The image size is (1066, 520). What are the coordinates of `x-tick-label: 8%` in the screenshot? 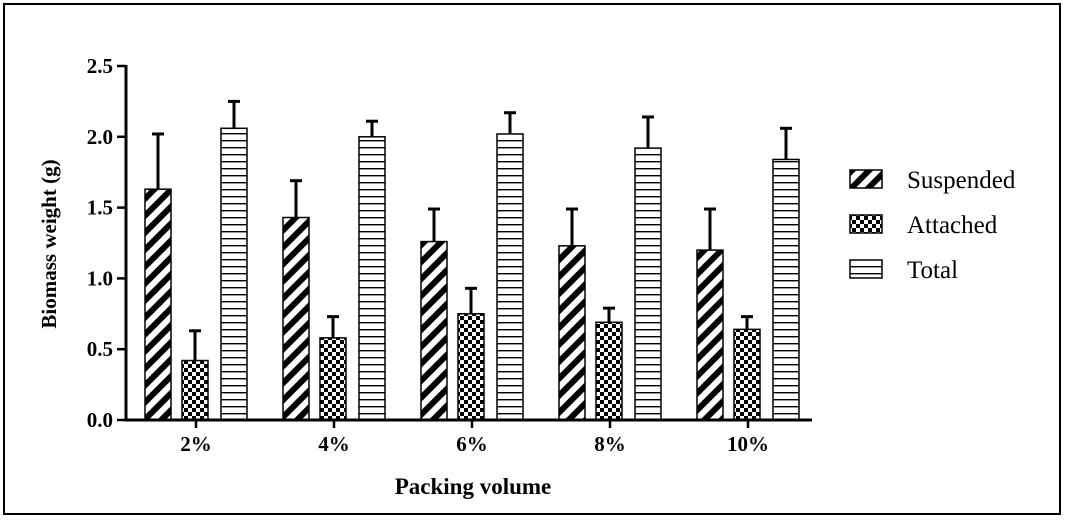 It's located at (610, 444).